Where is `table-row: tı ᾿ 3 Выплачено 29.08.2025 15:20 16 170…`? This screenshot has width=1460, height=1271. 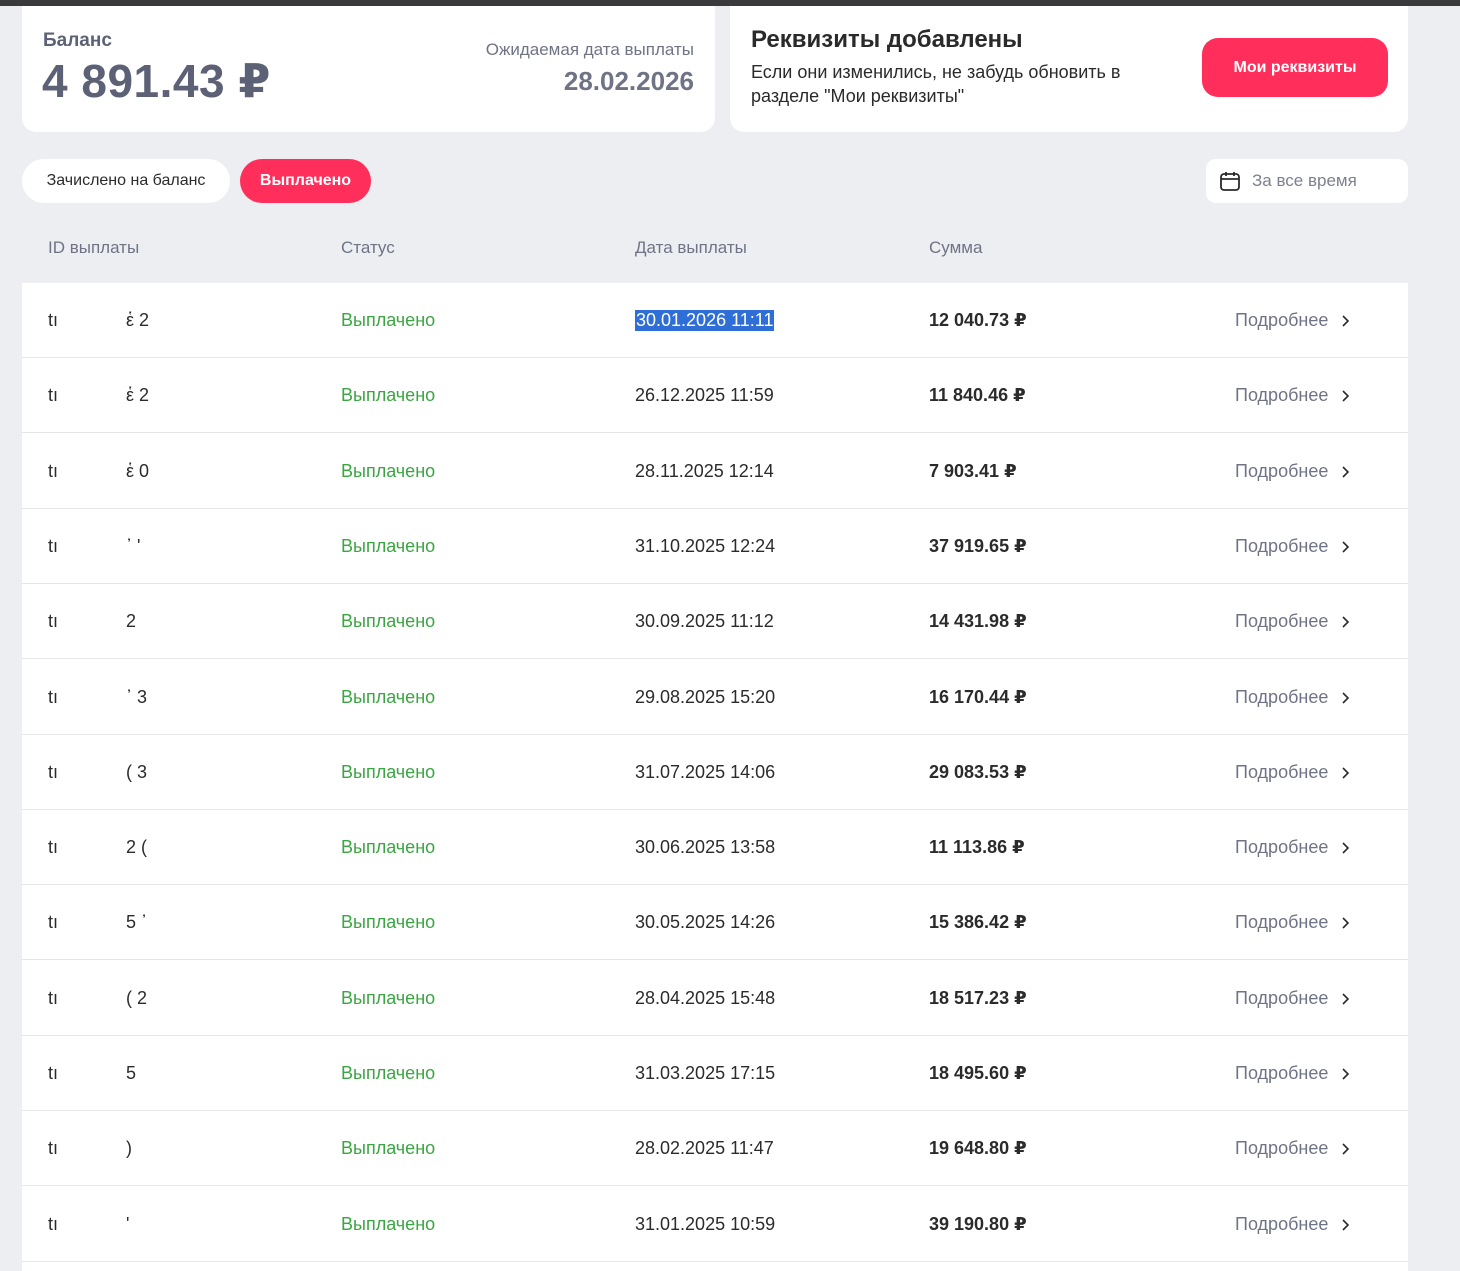 table-row: tı ᾿ 3 Выплачено 29.08.2025 15:20 16 170… is located at coordinates (715, 697).